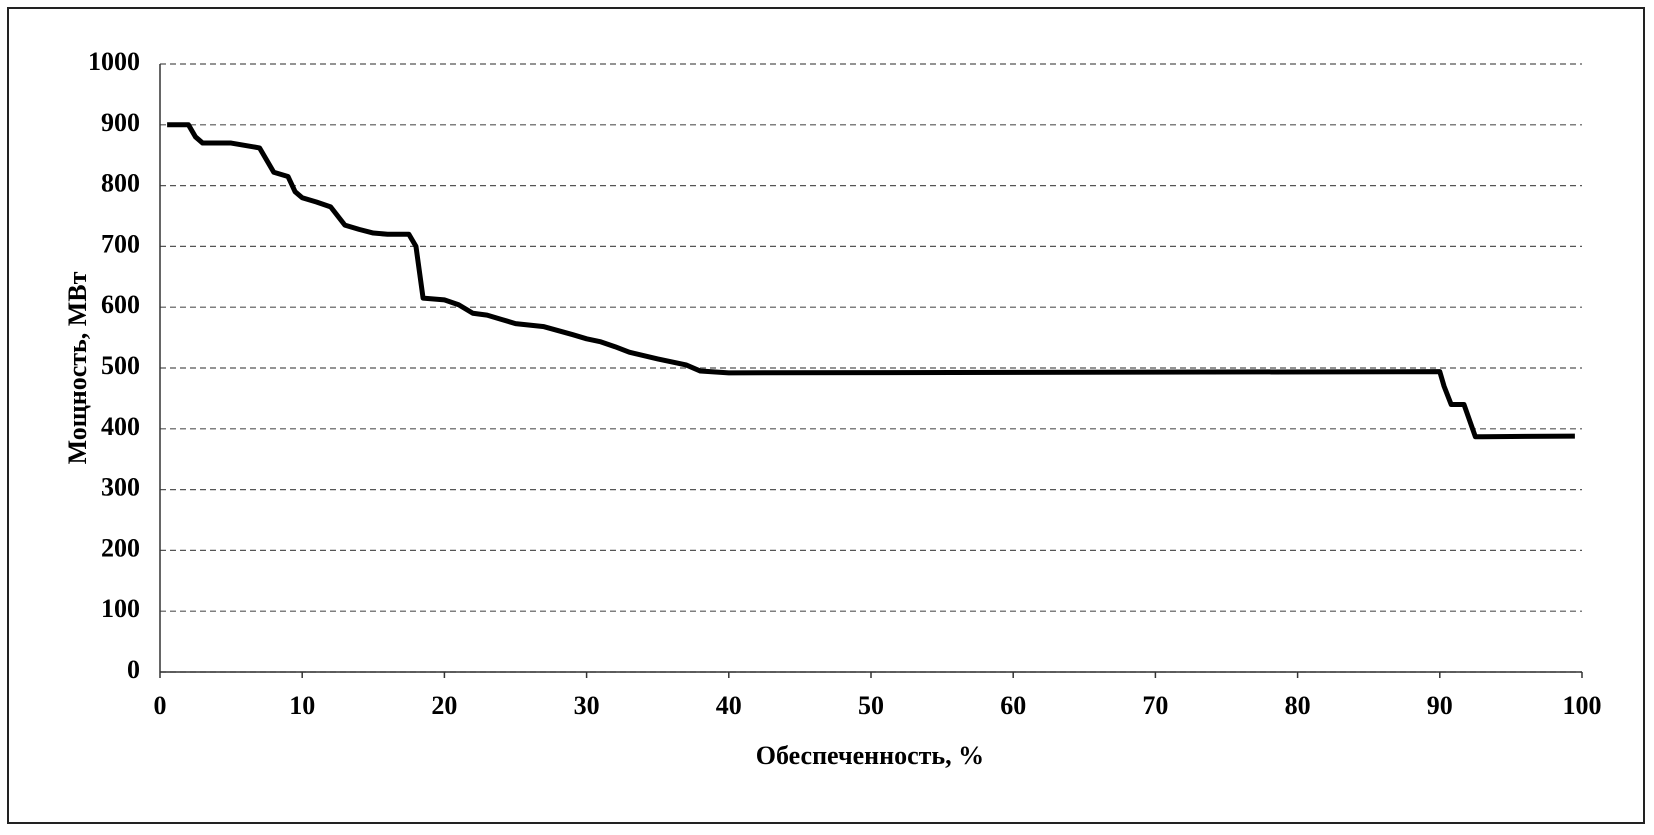 Image resolution: width=1654 pixels, height=835 pixels. What do you see at coordinates (120, 608) in the screenshot?
I see `y-tick-label: 100` at bounding box center [120, 608].